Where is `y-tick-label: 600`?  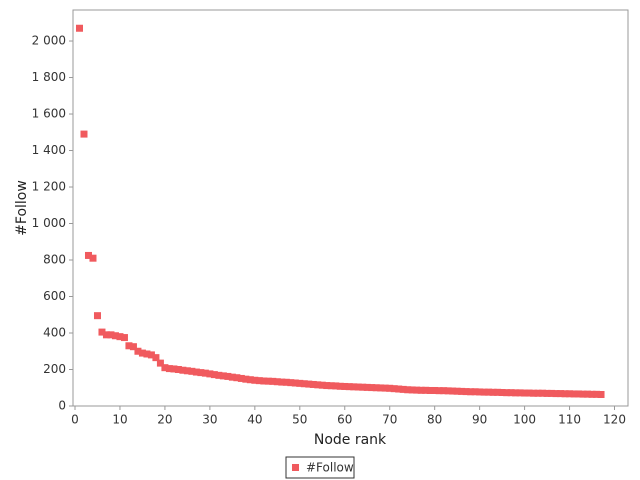 y-tick-label: 600 is located at coordinates (54, 296).